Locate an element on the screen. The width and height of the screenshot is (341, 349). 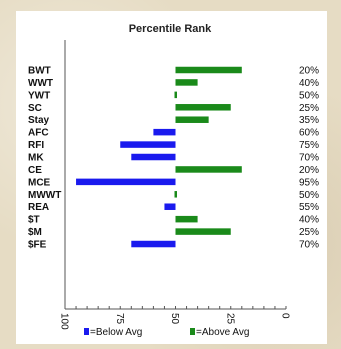
bar-t is located at coordinates (186, 219).